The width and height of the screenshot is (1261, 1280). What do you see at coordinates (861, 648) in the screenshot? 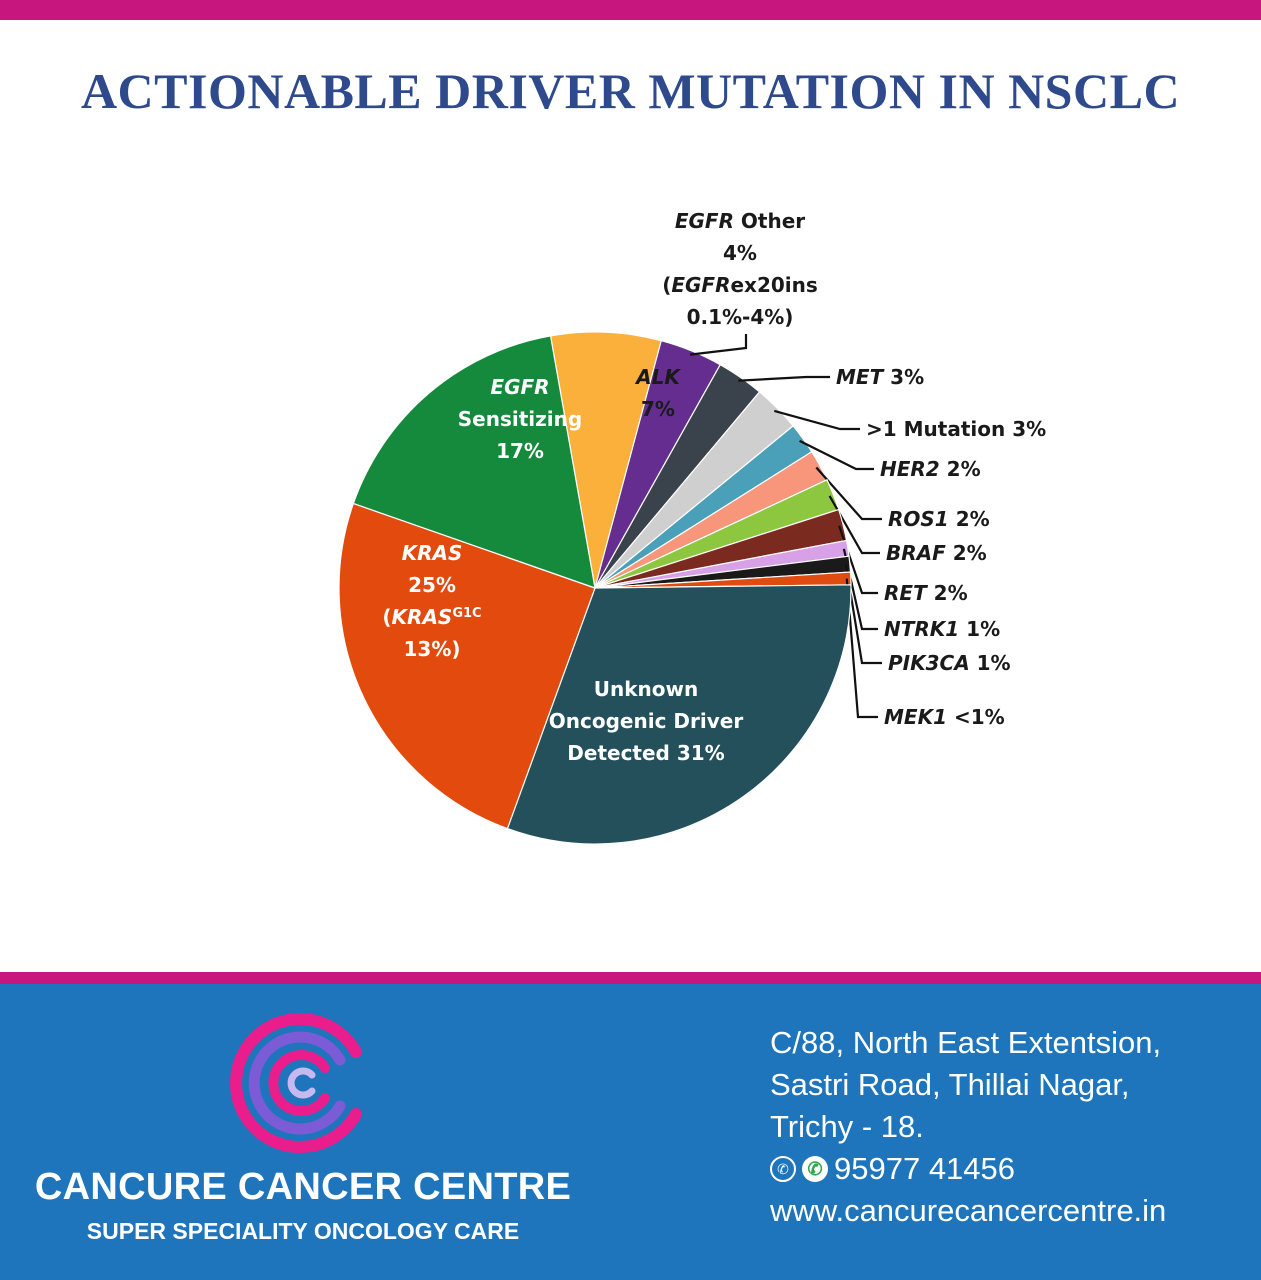
I see `leader-line-mek1` at bounding box center [861, 648].